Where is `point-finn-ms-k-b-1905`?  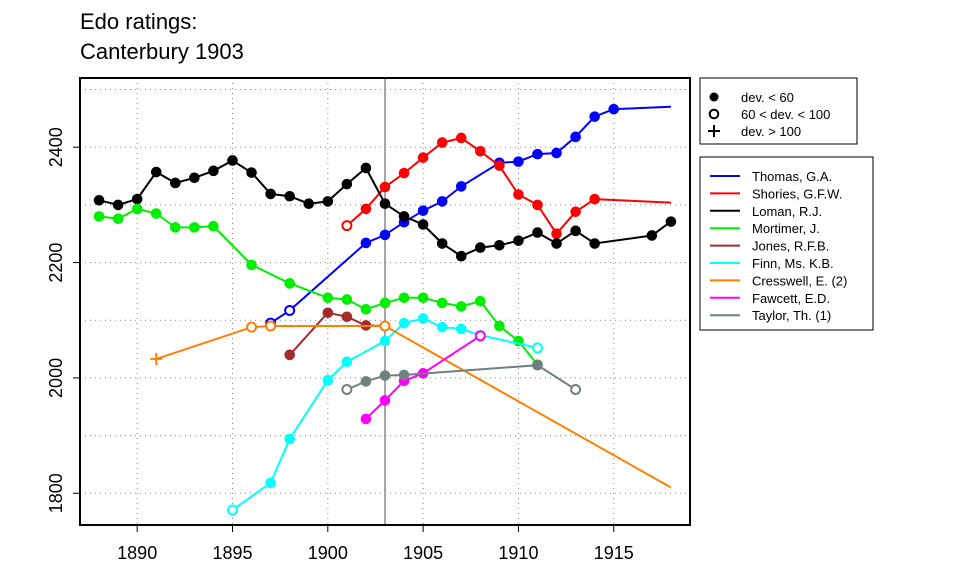
point-finn-ms-k-b-1905 is located at coordinates (423, 318).